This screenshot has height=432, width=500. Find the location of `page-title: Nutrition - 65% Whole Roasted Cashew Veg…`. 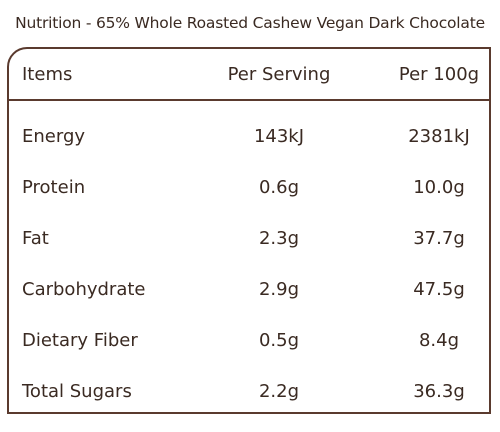

page-title: Nutrition - 65% Whole Roasted Cashew Veg… is located at coordinates (250, 23).